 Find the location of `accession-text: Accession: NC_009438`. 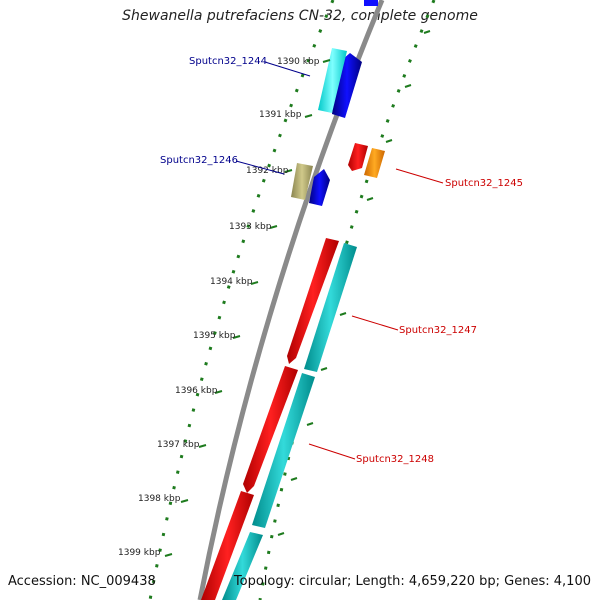

accession-text: Accession: NC_009438 is located at coordinates (82, 581).